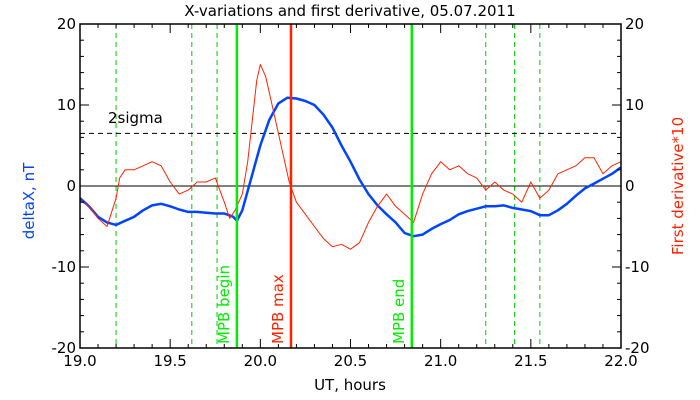 This screenshot has width=700, height=400. I want to click on mpb-marker-label: MPB max, so click(278, 309).